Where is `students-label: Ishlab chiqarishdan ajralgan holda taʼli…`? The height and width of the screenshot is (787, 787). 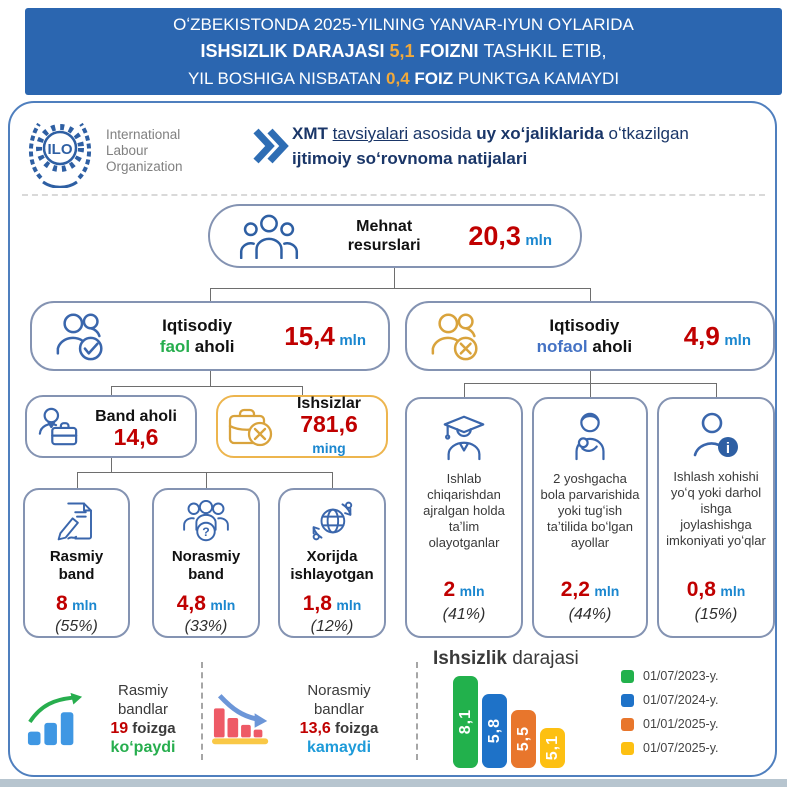 students-label: Ishlab chiqarishdan ajralgan holda taʼli… is located at coordinates (464, 510).